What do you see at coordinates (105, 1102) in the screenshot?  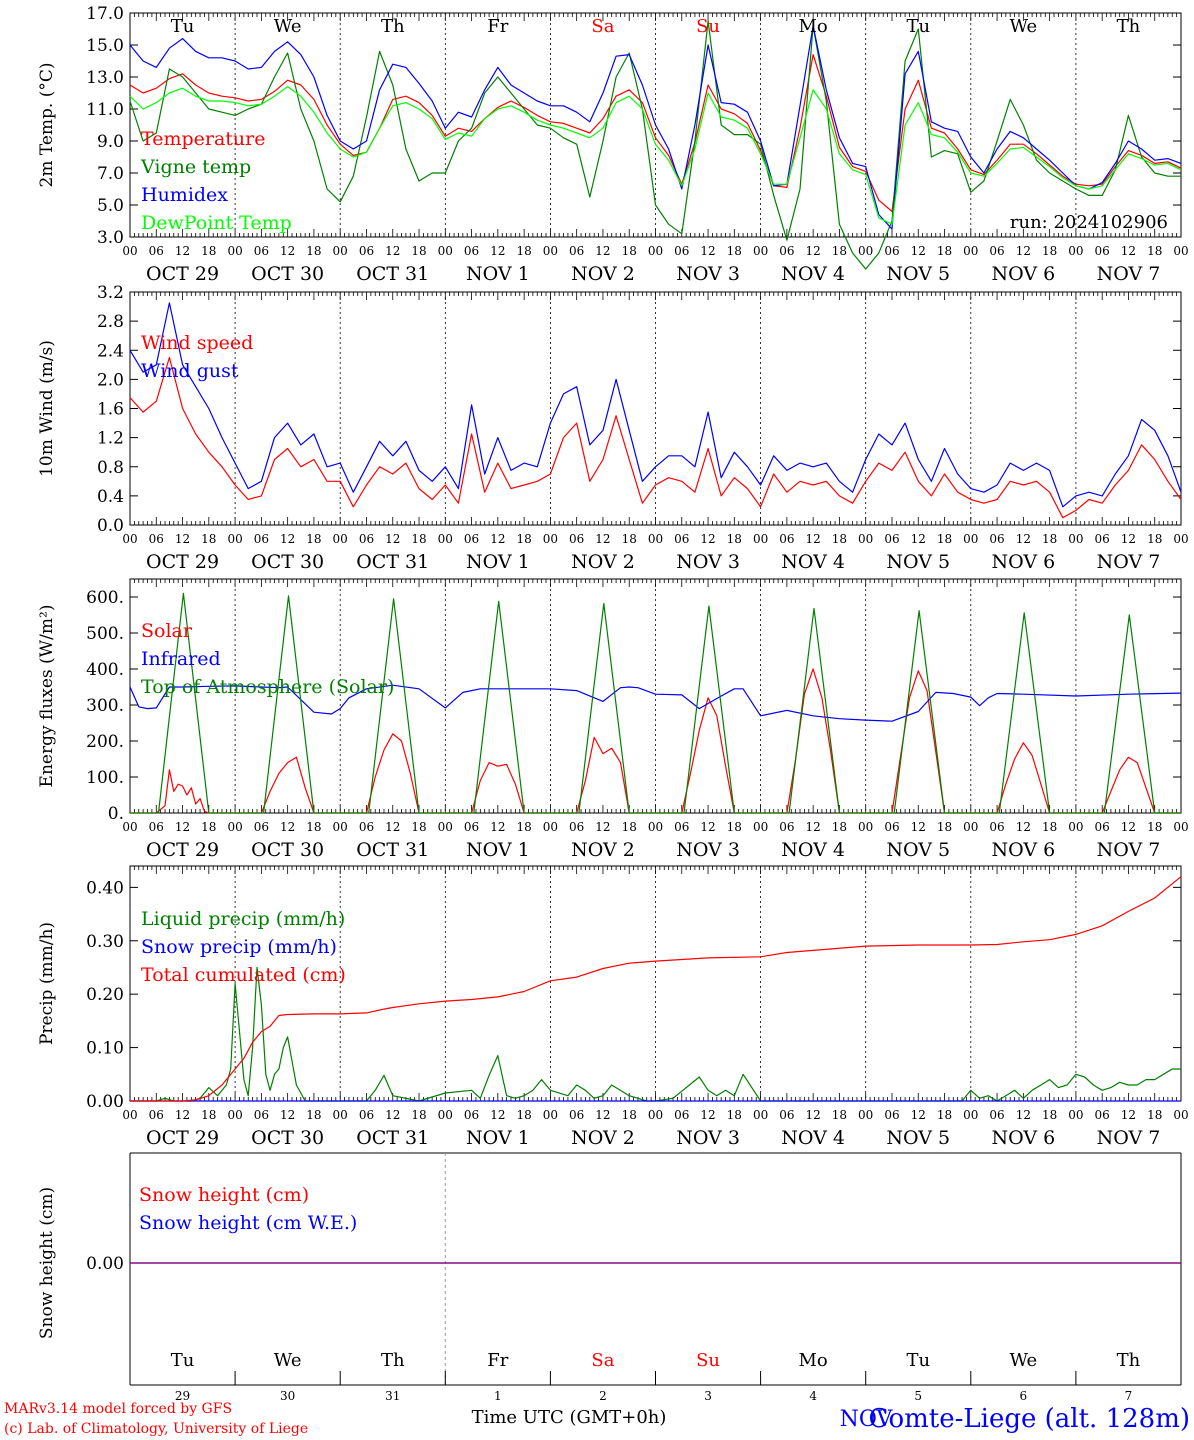 I see `y-tick-label: 0.00` at bounding box center [105, 1102].